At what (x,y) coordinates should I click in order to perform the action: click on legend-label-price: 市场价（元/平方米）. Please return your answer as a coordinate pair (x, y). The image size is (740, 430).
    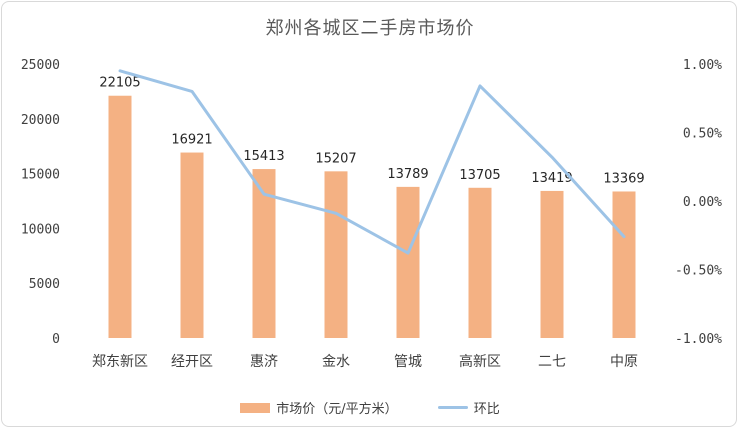
    Looking at the image, I should click on (337, 409).